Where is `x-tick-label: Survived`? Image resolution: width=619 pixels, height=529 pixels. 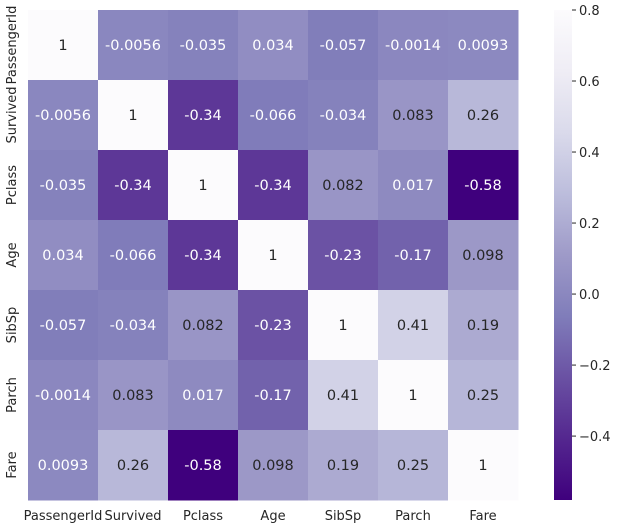
x-tick-label: Survived is located at coordinates (132, 516).